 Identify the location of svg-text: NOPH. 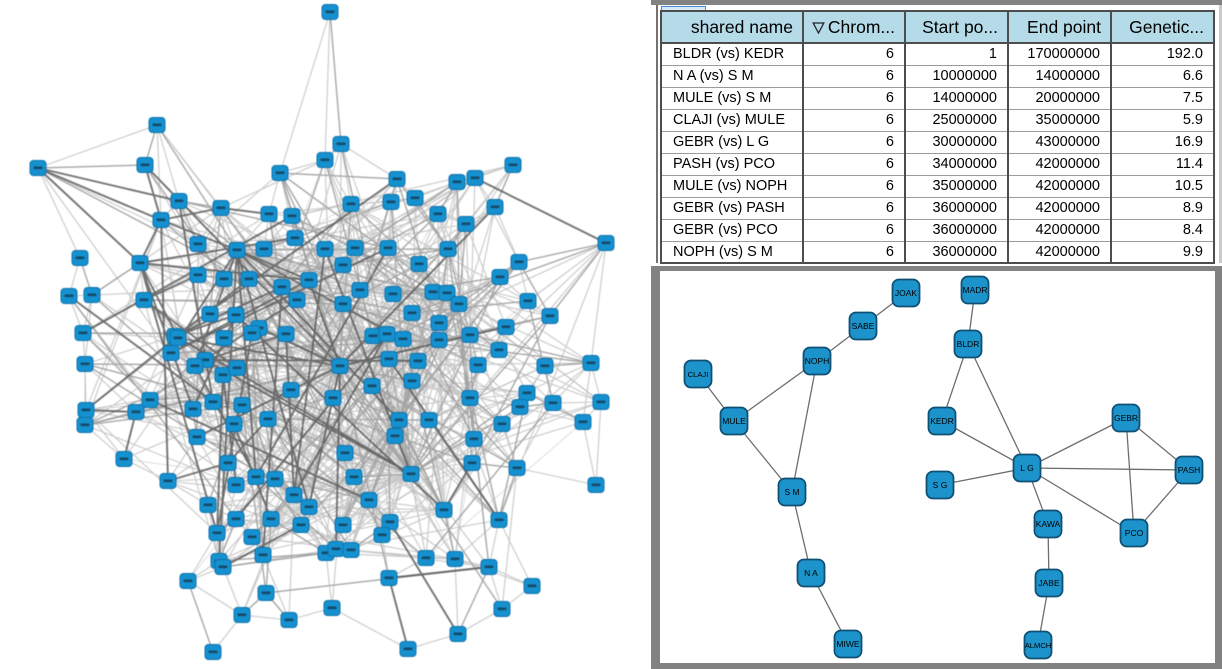
(817, 361).